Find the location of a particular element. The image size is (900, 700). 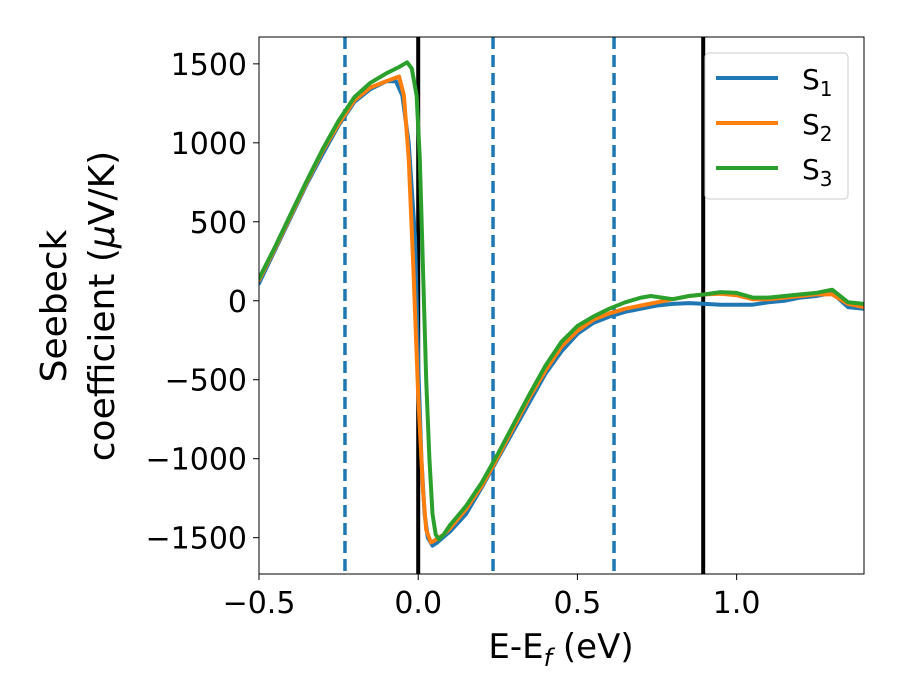

y-tick-label: 0 is located at coordinates (237, 302).